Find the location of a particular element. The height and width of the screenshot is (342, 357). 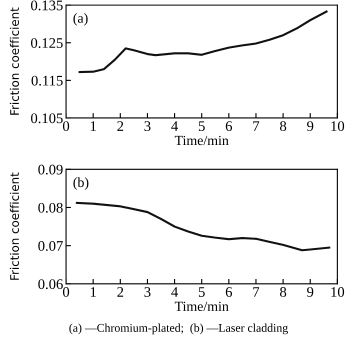

y-tick-label: 0.115 is located at coordinates (47, 81).